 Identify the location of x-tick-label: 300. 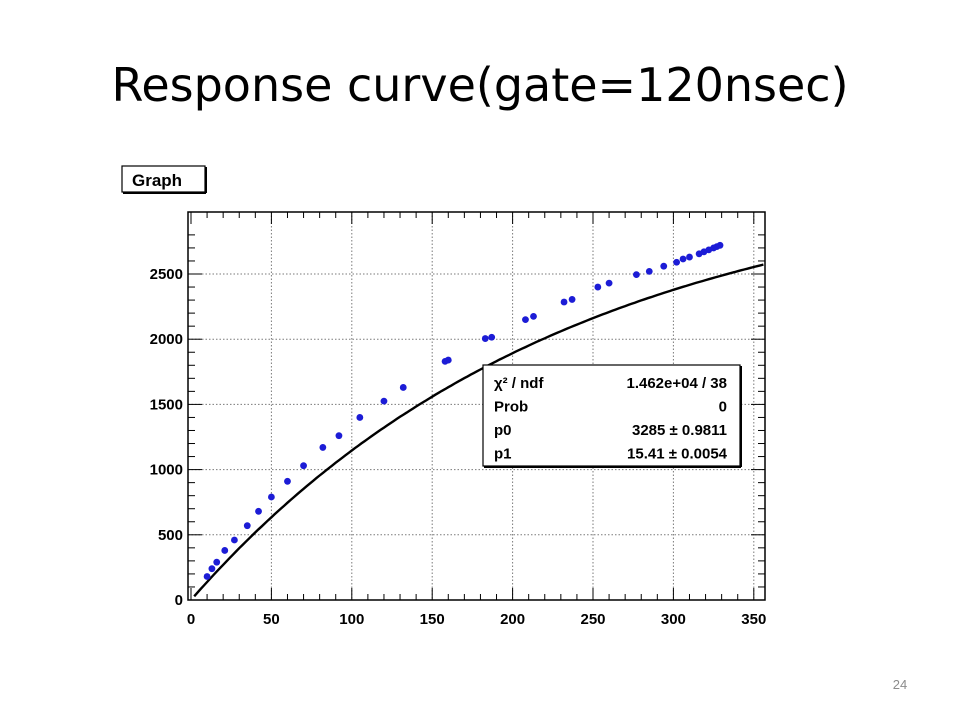
(673, 619).